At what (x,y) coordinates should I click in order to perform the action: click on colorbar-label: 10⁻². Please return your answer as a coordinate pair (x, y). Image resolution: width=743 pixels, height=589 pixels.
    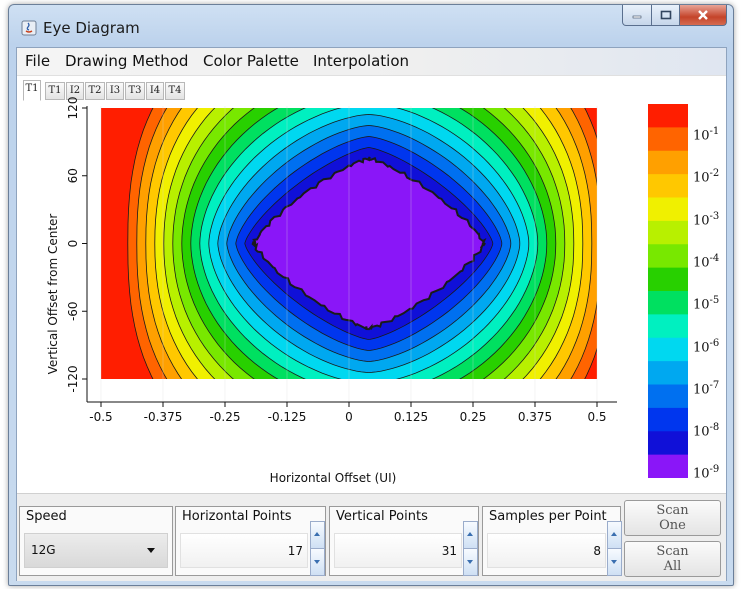
    Looking at the image, I should click on (706, 177).